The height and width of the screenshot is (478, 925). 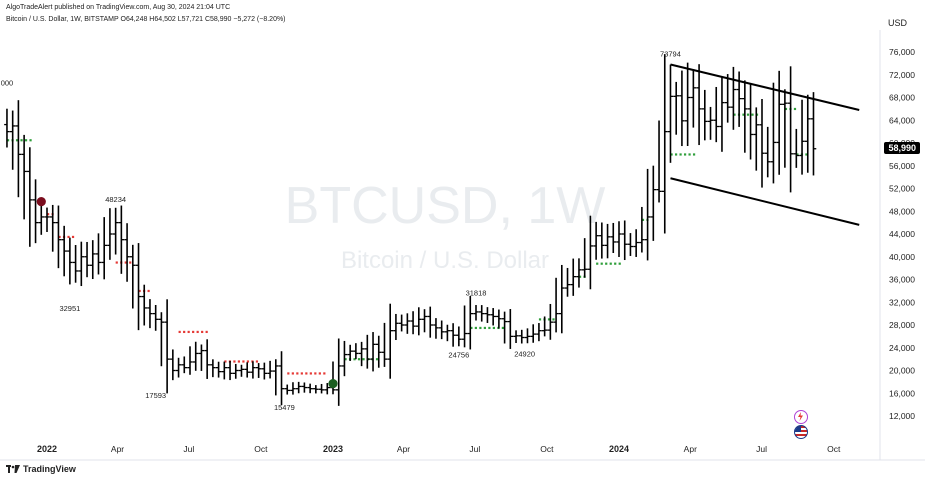 I want to click on resistance-level, so click(x=306, y=373).